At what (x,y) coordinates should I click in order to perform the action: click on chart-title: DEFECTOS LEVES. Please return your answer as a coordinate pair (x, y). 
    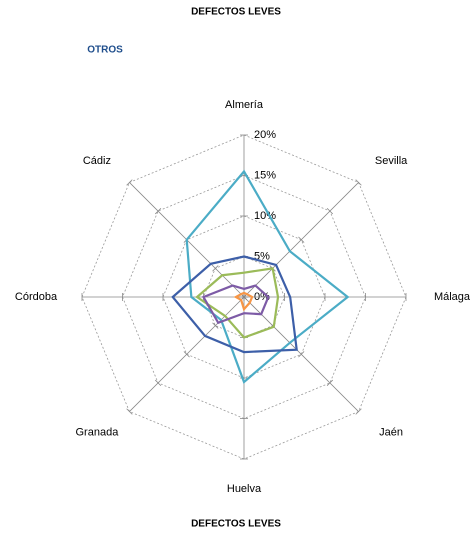
    Looking at the image, I should click on (236, 12).